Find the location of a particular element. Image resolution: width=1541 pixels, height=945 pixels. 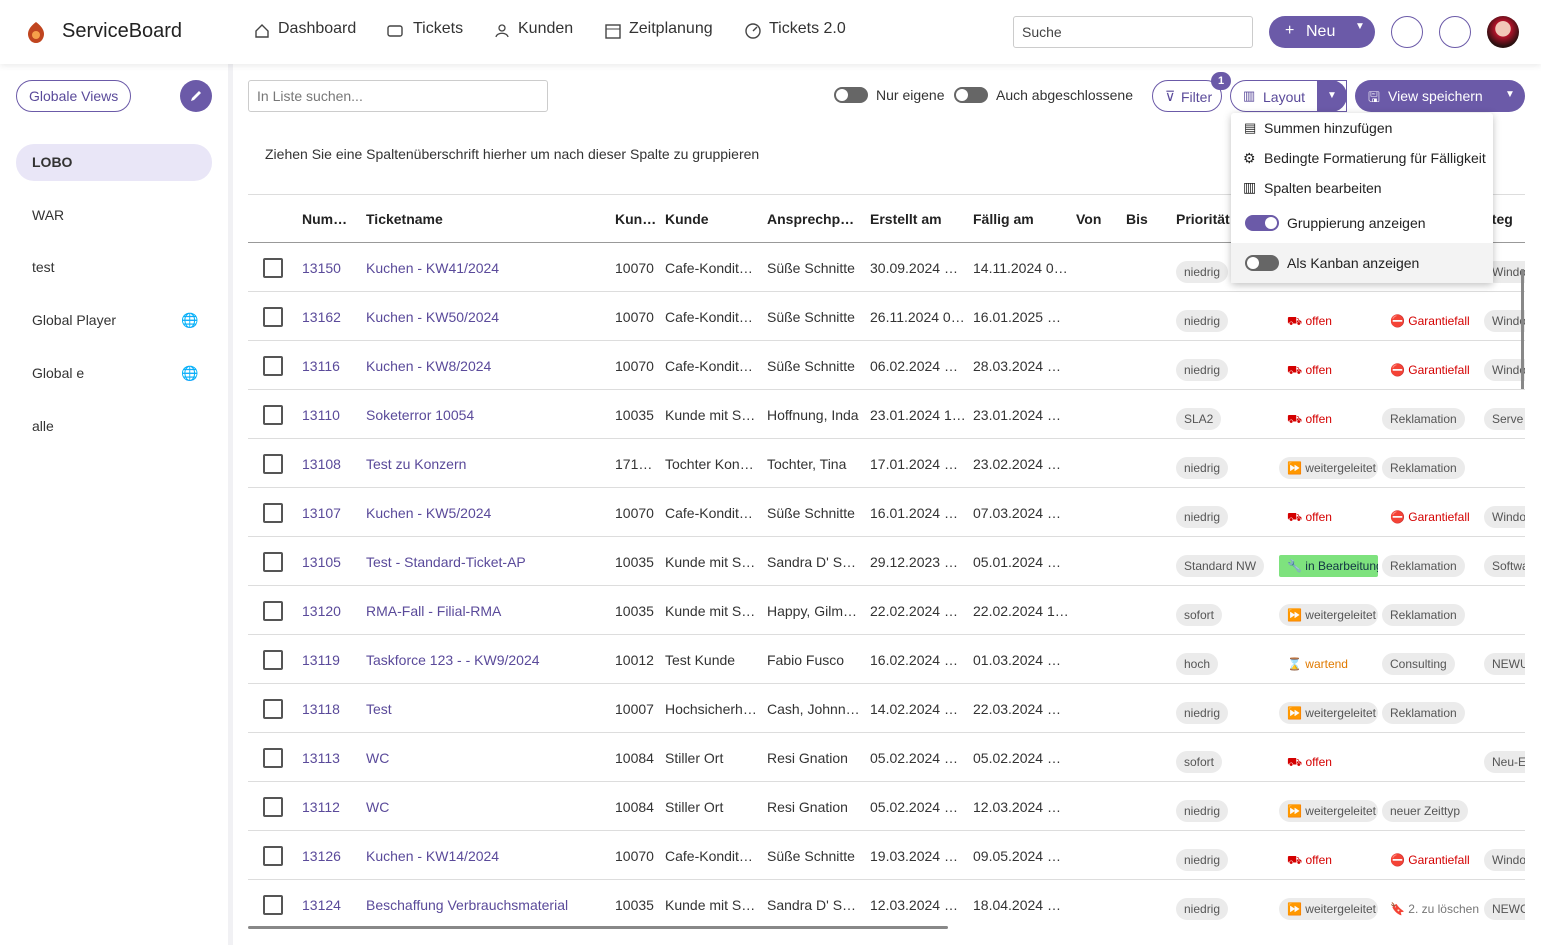

type-chip: ⛔ Garantiefall is located at coordinates (1430, 370).